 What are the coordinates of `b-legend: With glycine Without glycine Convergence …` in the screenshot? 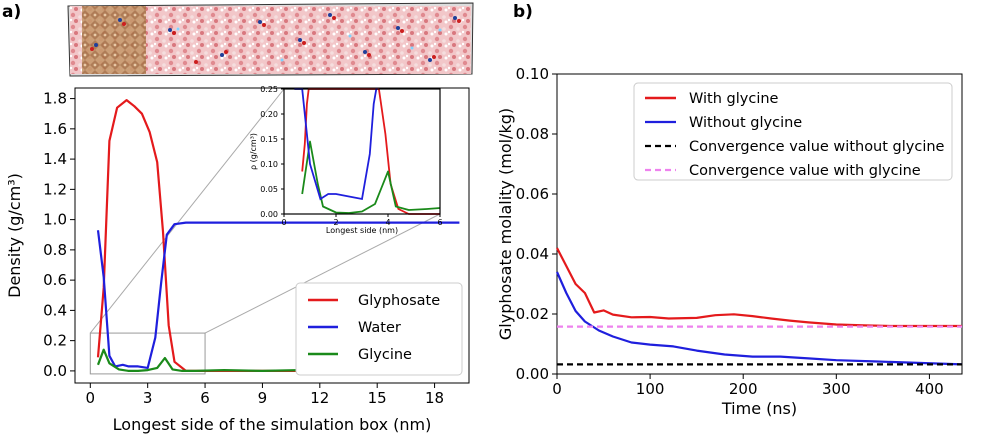 It's located at (793, 131).